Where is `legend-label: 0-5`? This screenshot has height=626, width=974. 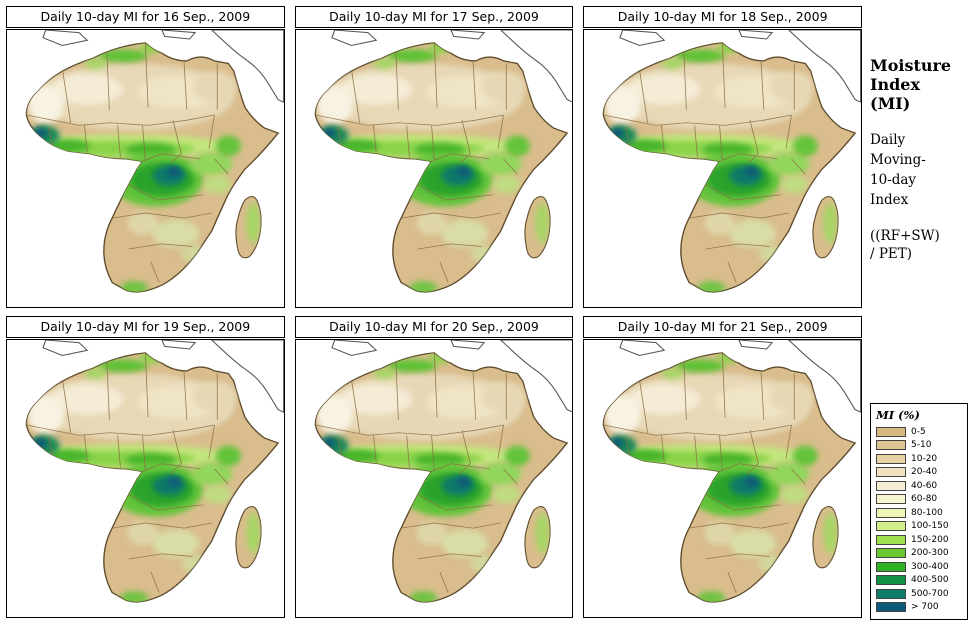 legend-label: 0-5 is located at coordinates (918, 431).